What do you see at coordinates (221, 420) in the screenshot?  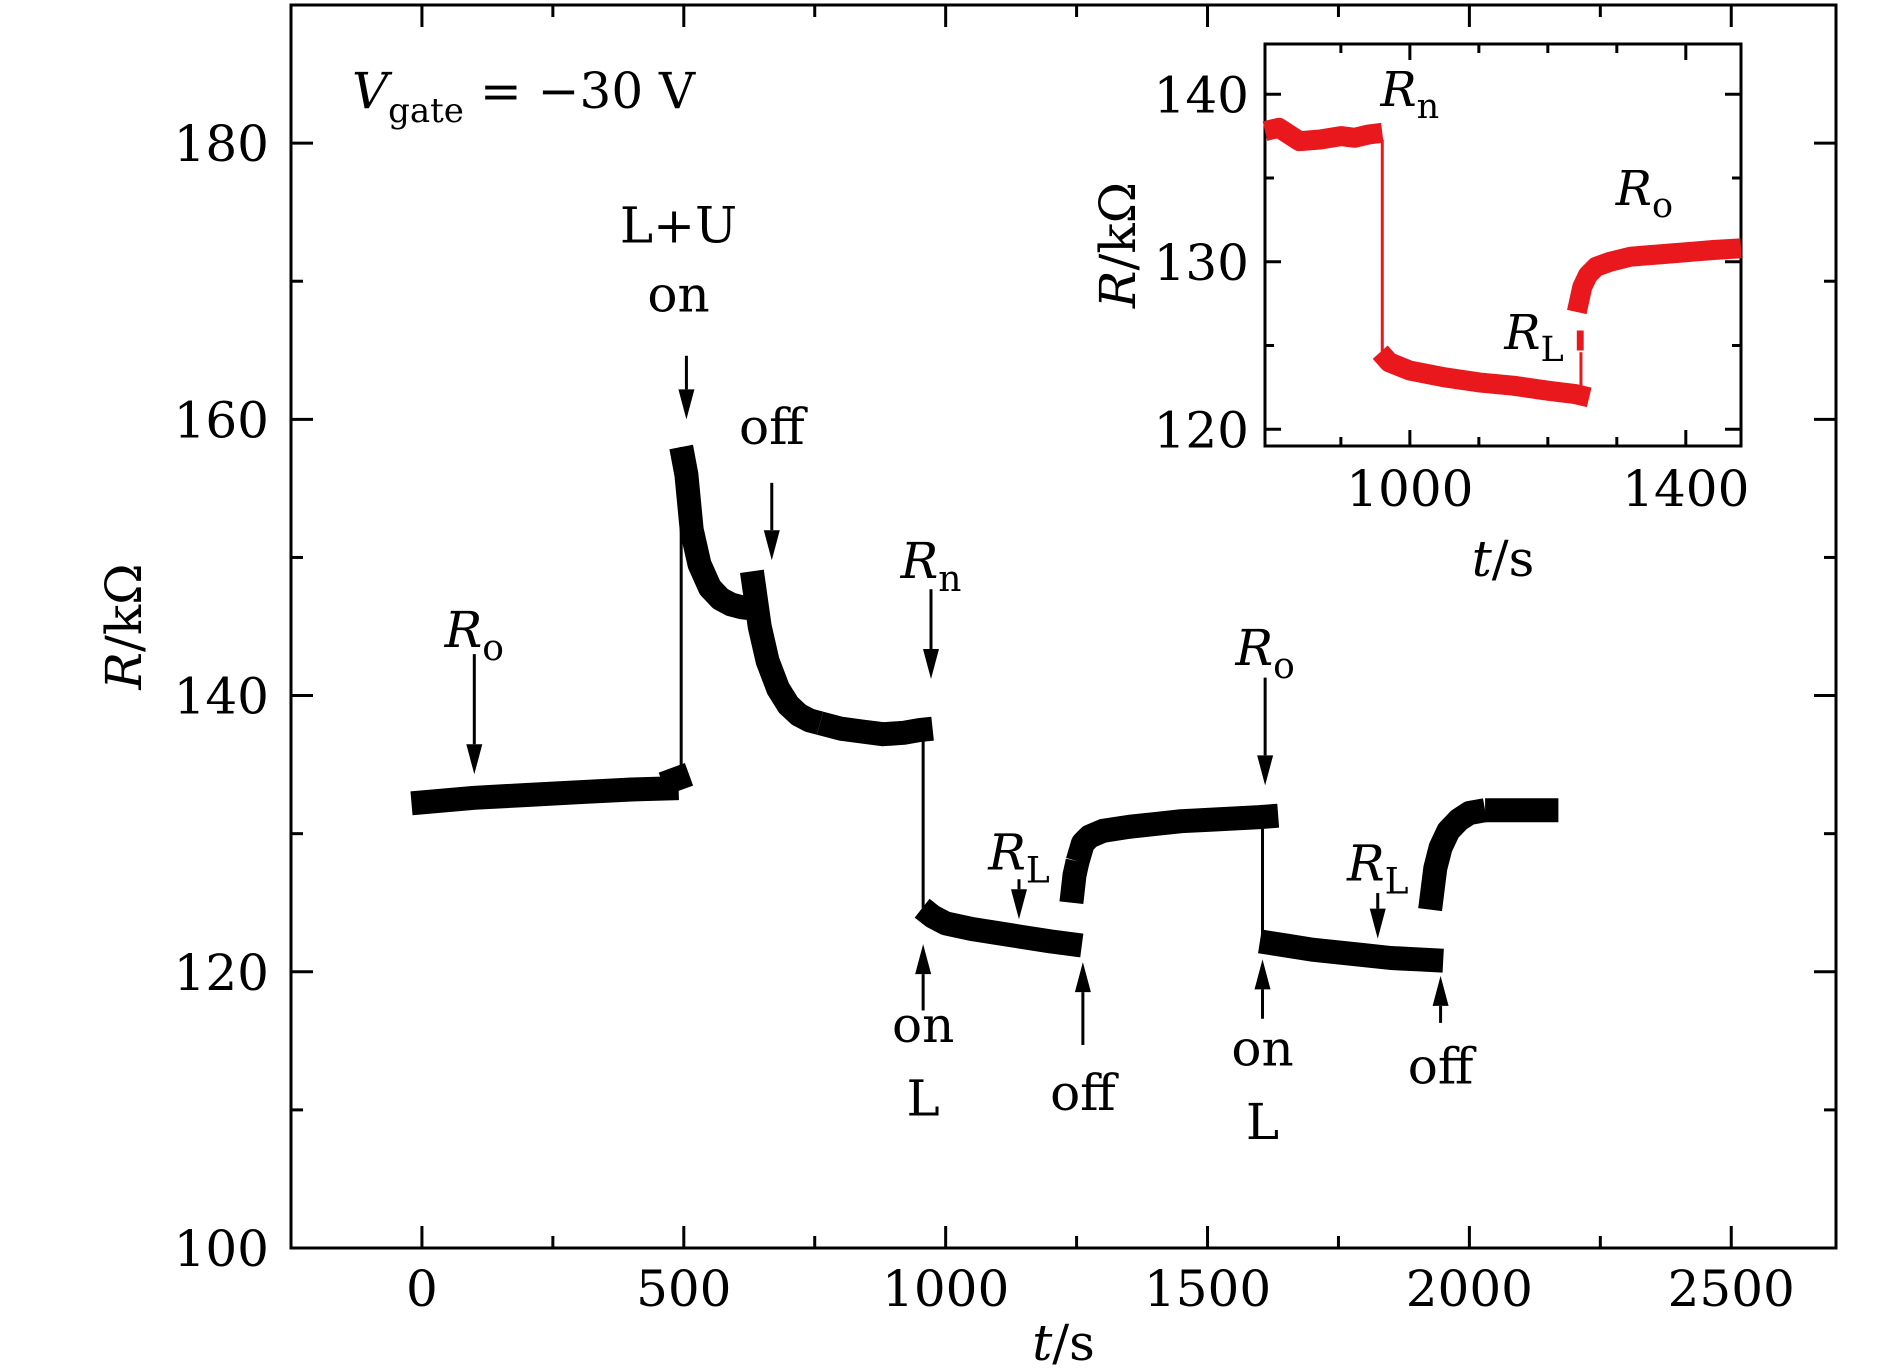 I see `main-y-tick-label: 160` at bounding box center [221, 420].